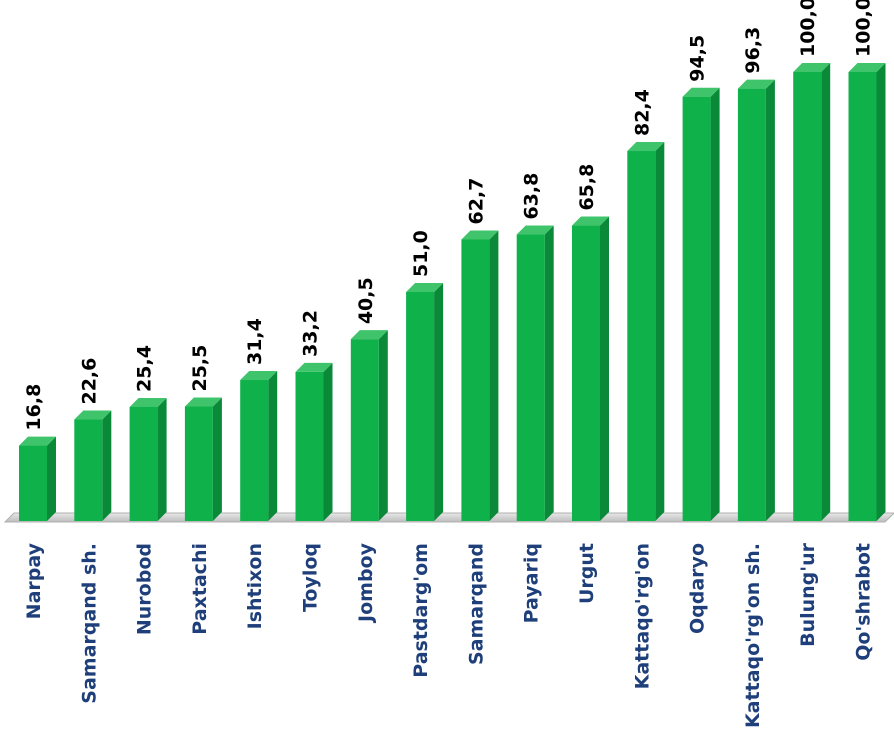  What do you see at coordinates (145, 589) in the screenshot?
I see `category-label: Nurobod` at bounding box center [145, 589].